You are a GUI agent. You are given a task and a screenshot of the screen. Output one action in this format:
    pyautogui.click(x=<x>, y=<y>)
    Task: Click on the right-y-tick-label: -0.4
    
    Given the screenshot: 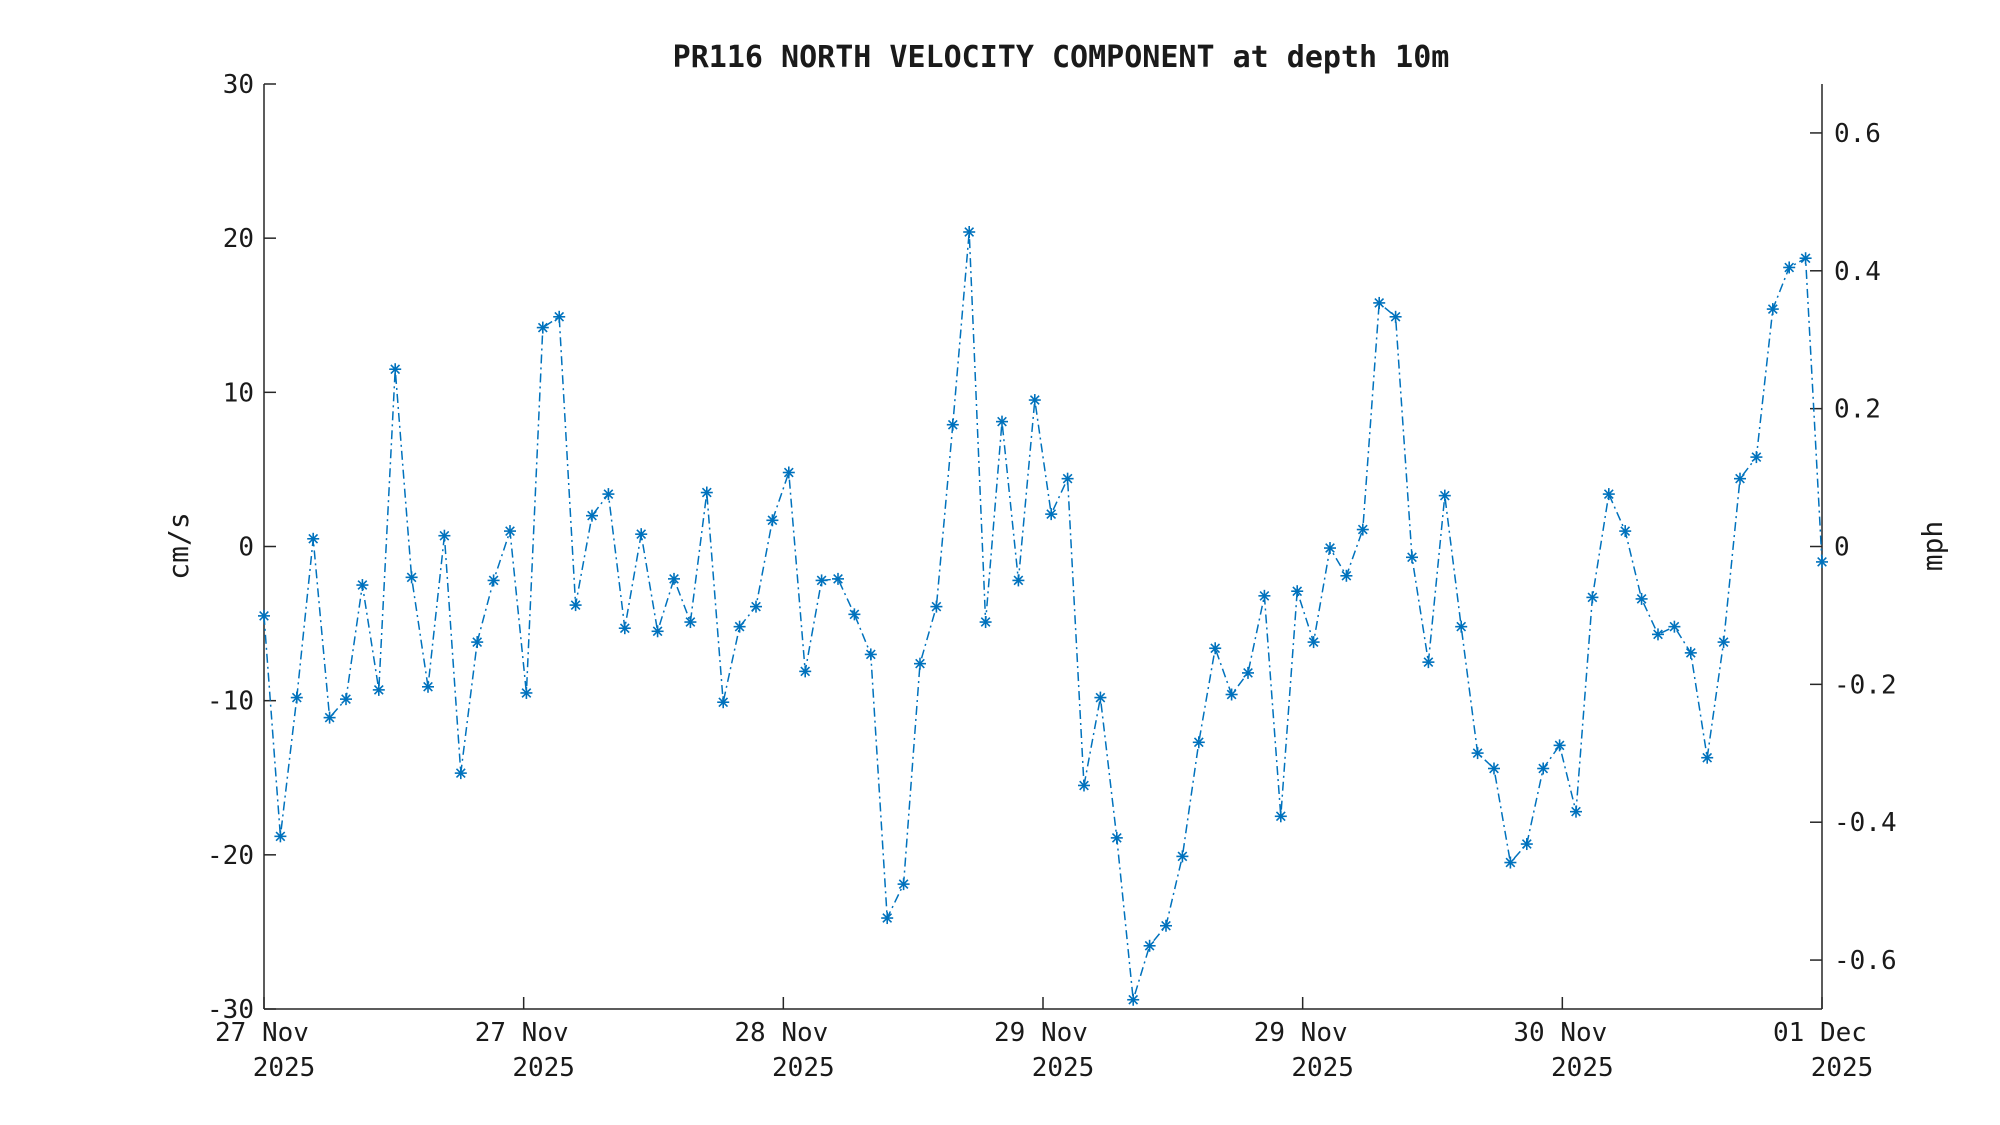 What is the action you would take?
    pyautogui.click(x=1865, y=823)
    